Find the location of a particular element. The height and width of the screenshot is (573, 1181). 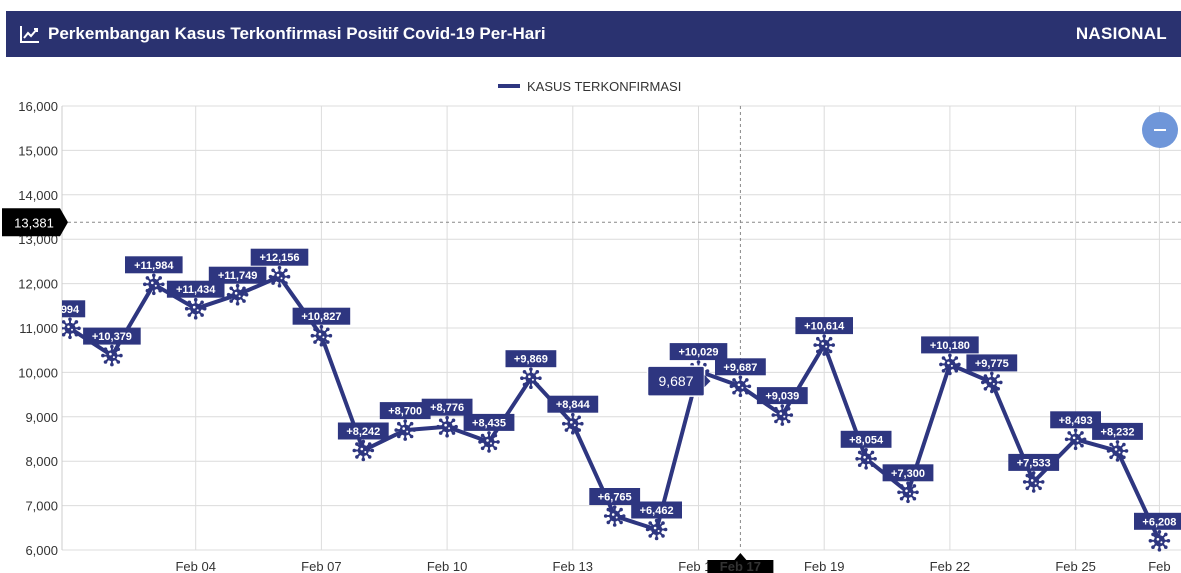

svg-text: +10,029 is located at coordinates (698, 353).